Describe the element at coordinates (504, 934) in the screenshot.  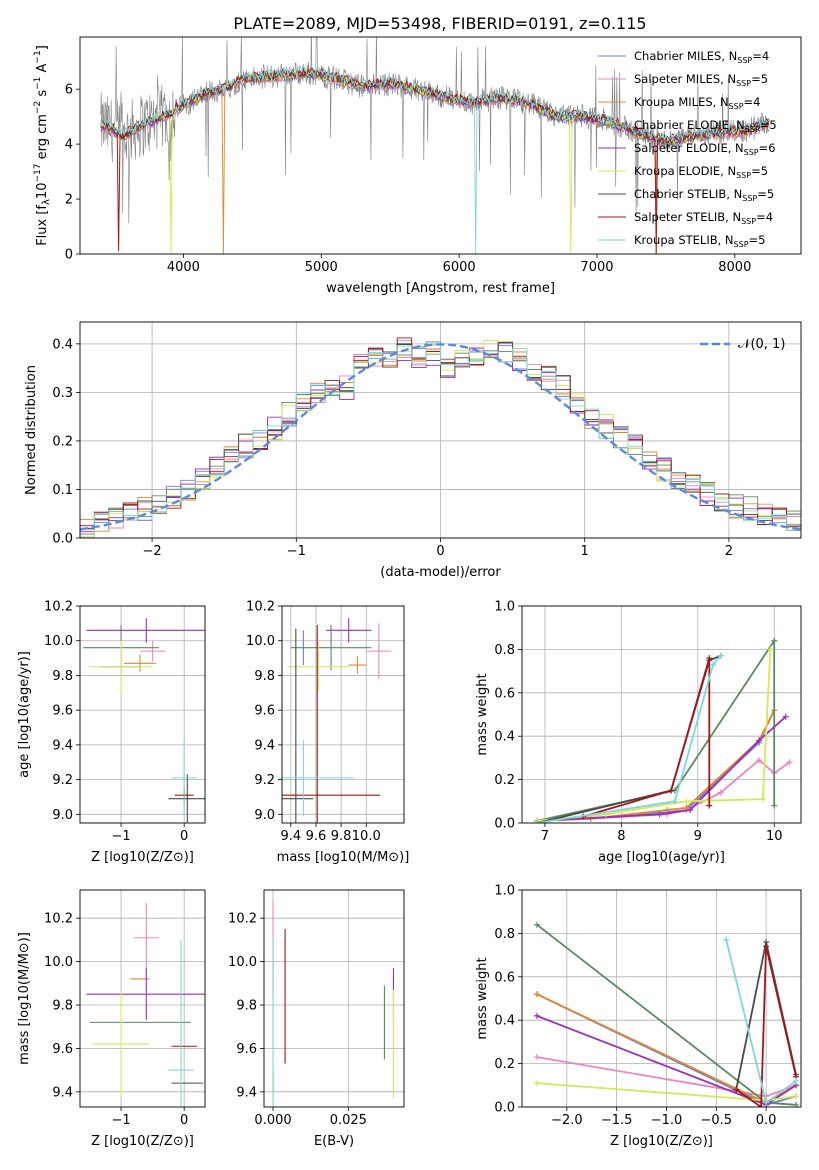
I see `y-tick-label: 0.8` at that location.